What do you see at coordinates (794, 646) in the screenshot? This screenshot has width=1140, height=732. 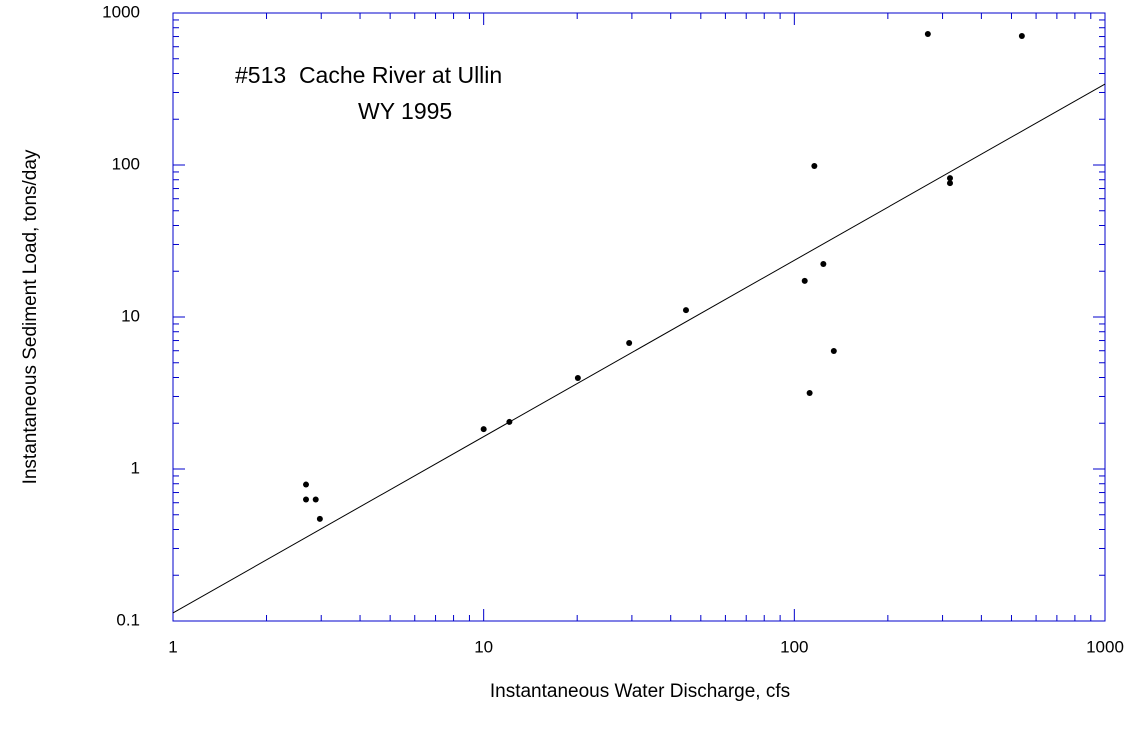 I see `x-tick-label: 100` at bounding box center [794, 646].